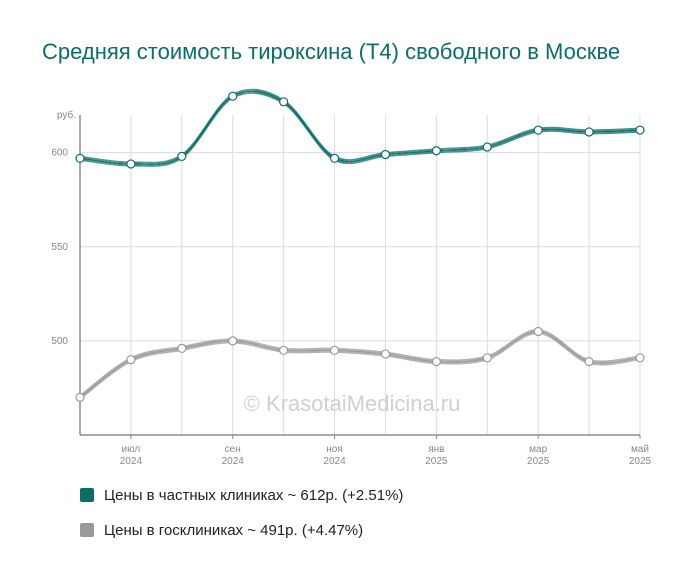 The width and height of the screenshot is (700, 578). What do you see at coordinates (538, 449) in the screenshot?
I see `x-tick-label-month: мар` at bounding box center [538, 449].